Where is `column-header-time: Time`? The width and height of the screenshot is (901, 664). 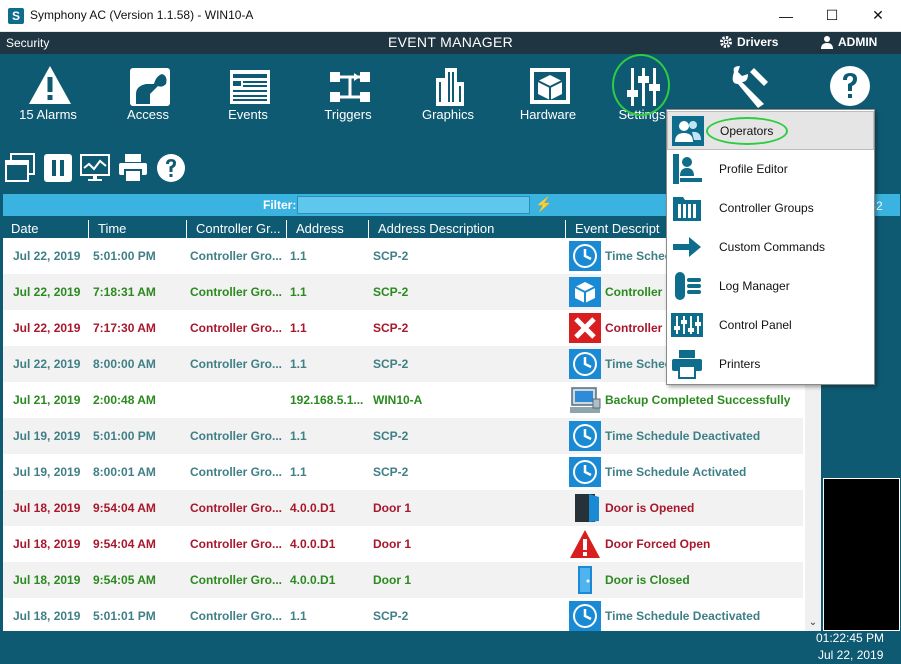 column-header-time: Time is located at coordinates (138, 229).